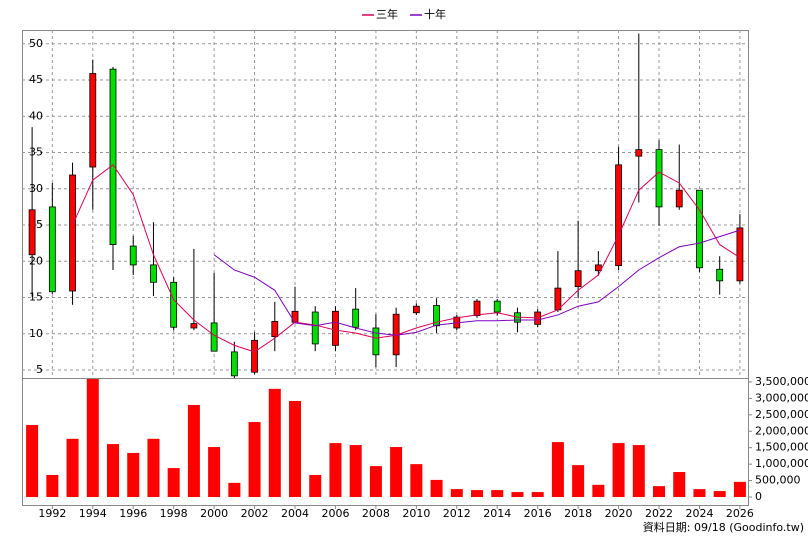 This screenshot has height=540, width=808. I want to click on x-tick-label: 2000, so click(214, 513).